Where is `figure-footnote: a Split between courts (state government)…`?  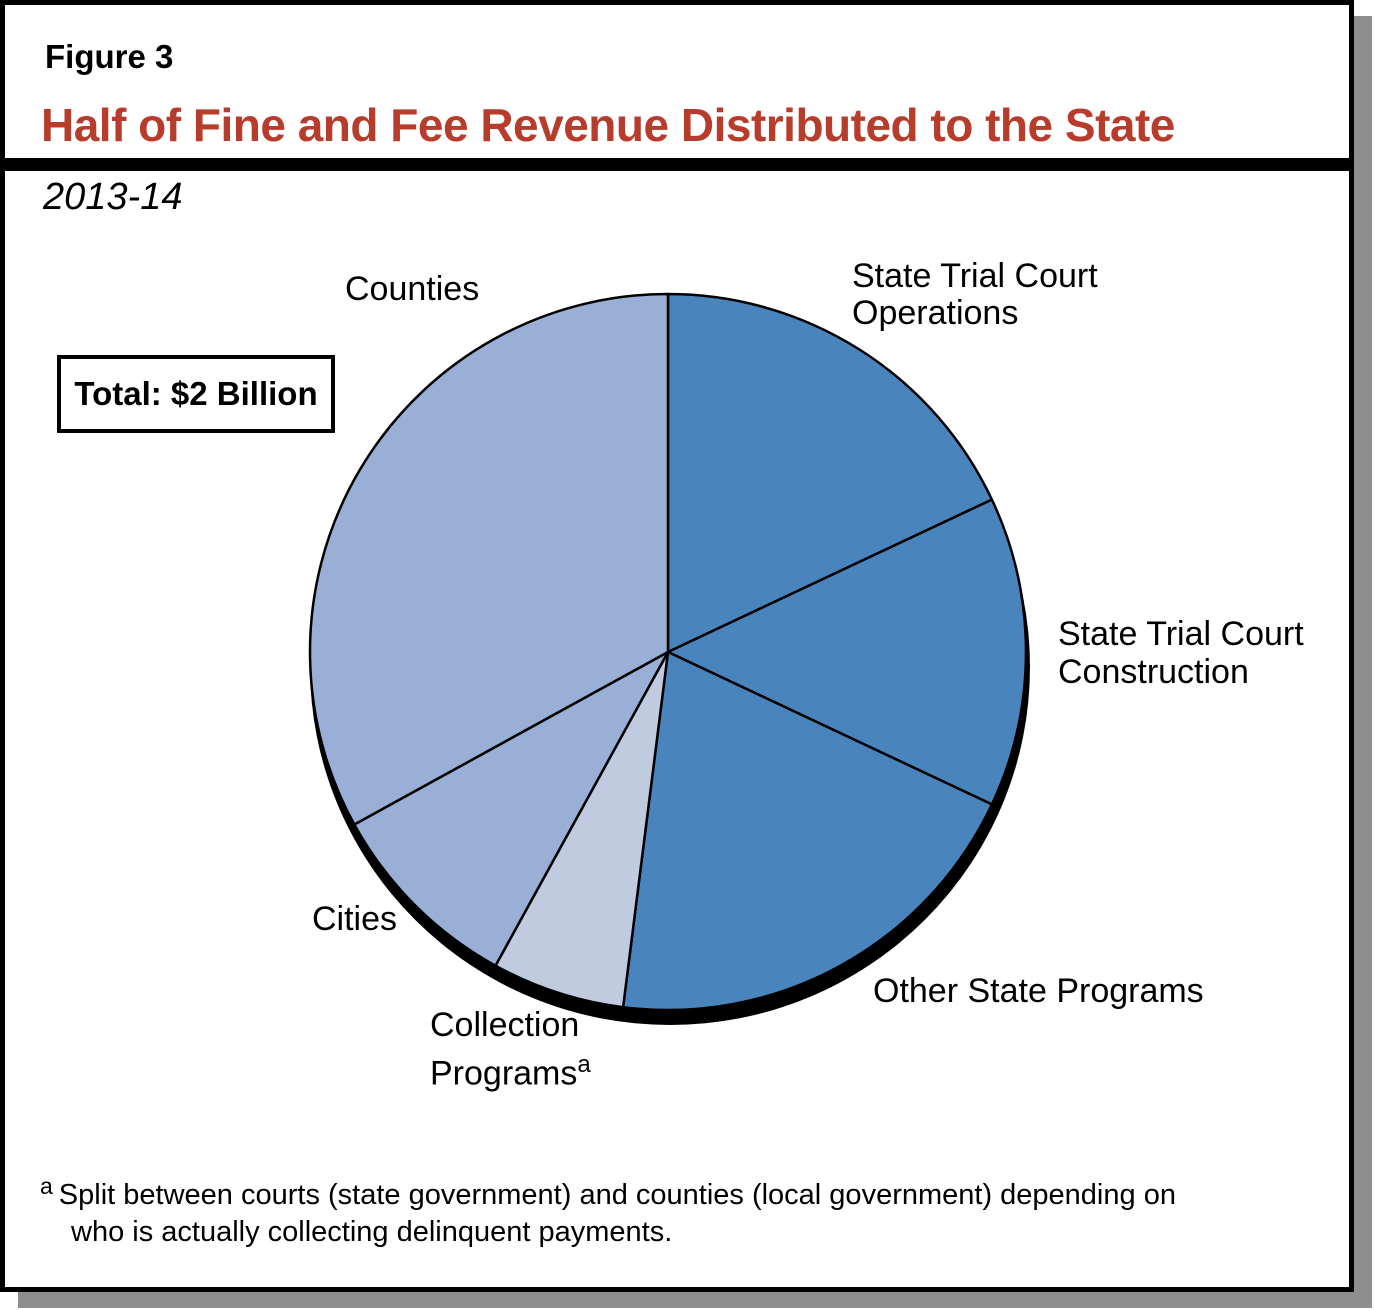 figure-footnote: a Split between courts (state government)… is located at coordinates (608, 1209).